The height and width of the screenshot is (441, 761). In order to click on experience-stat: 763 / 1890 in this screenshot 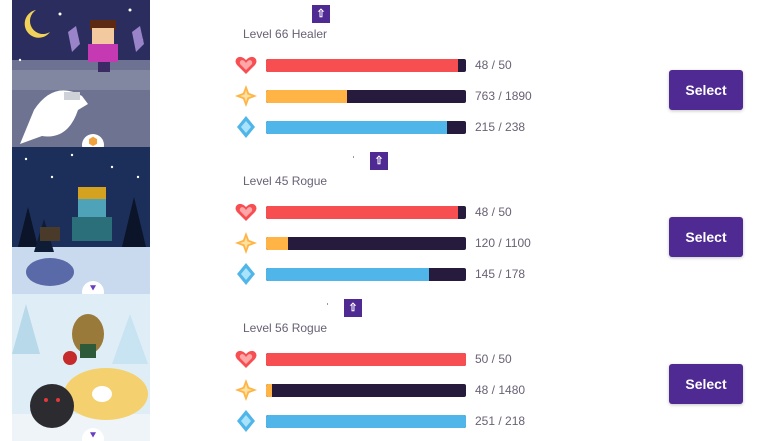, I will do `click(384, 96)`.